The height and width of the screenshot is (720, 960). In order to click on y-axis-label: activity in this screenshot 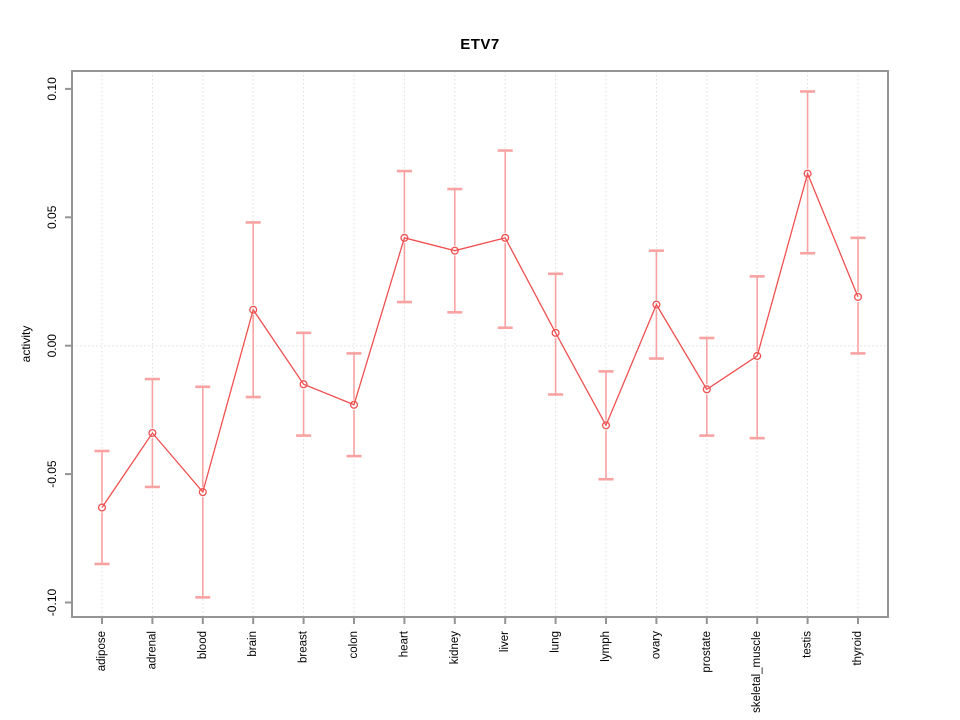, I will do `click(26, 344)`.